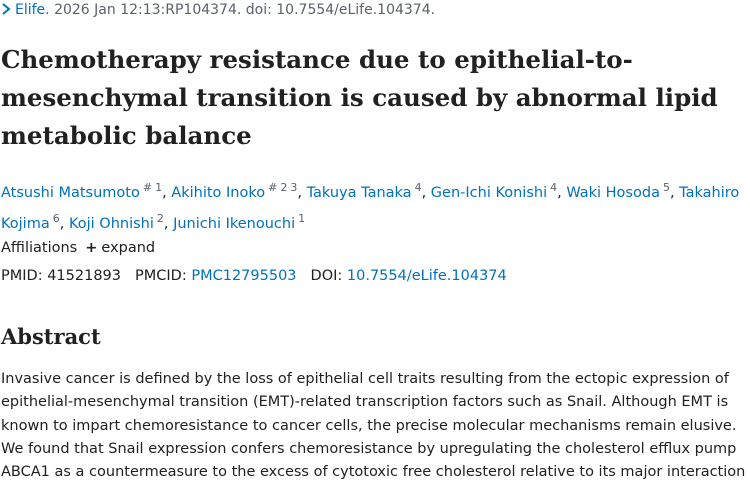 This screenshot has width=750, height=500. Describe the element at coordinates (6, 9) in the screenshot. I see `chevron-icon` at that location.